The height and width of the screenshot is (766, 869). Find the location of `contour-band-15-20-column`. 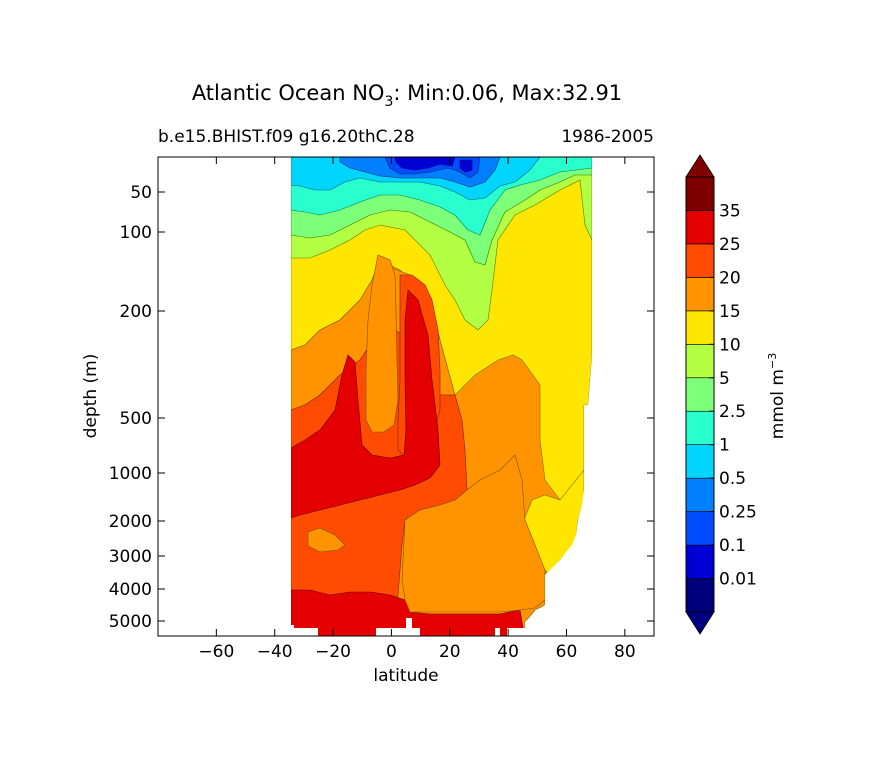

contour-band-15-20-column is located at coordinates (382, 343).